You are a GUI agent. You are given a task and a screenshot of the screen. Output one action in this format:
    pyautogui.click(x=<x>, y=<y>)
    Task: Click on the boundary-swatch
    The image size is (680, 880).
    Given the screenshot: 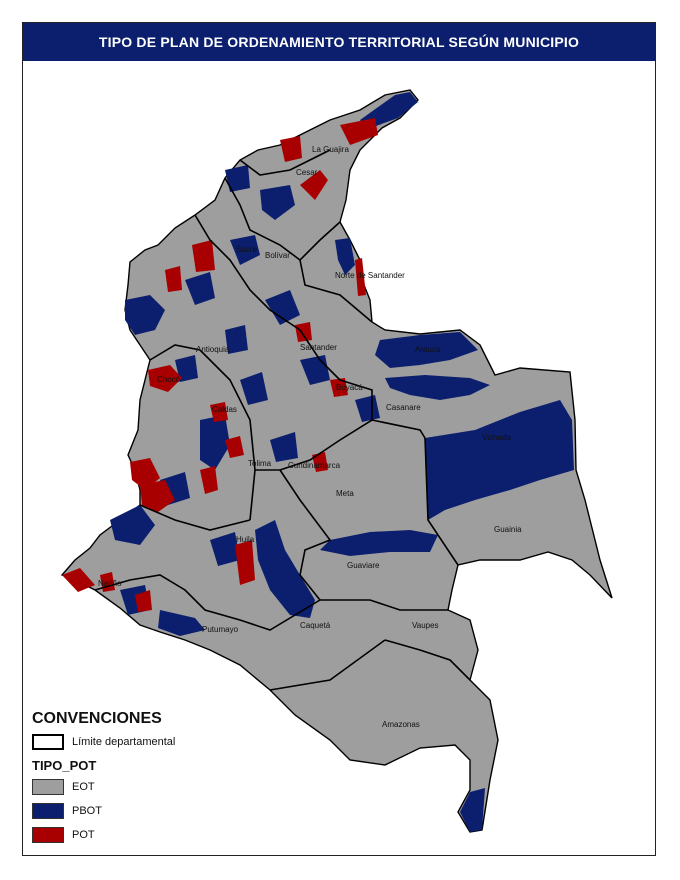 What is the action you would take?
    pyautogui.click(x=48, y=742)
    